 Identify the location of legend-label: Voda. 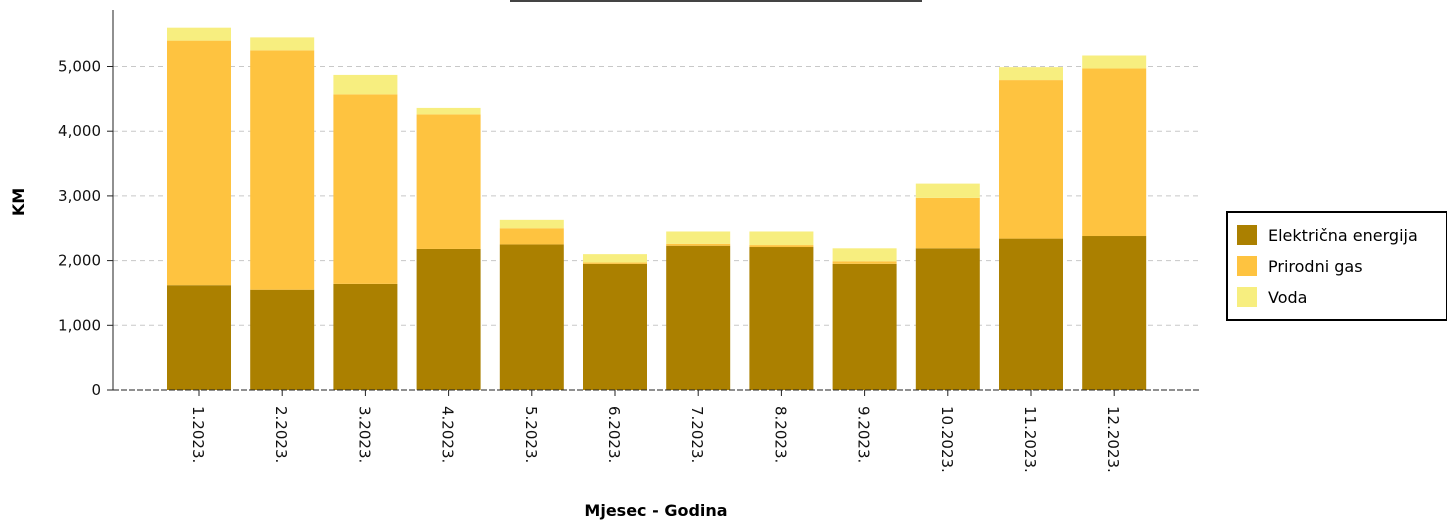
(1287, 297).